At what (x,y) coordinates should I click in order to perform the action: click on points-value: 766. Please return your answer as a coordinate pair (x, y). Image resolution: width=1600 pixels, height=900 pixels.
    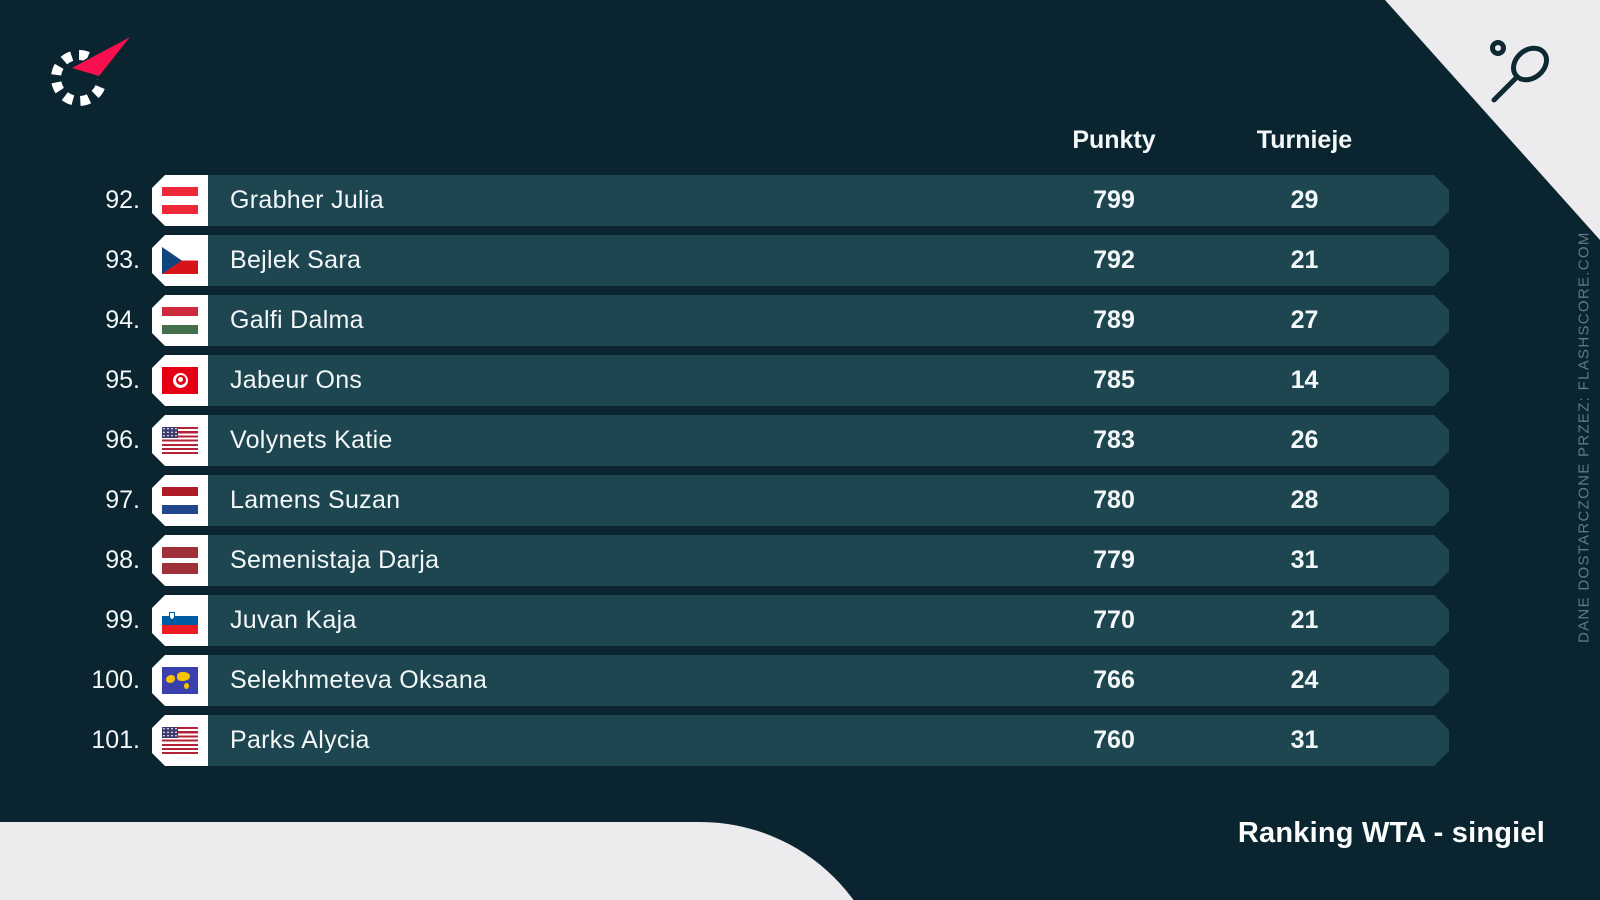
    Looking at the image, I should click on (1114, 680).